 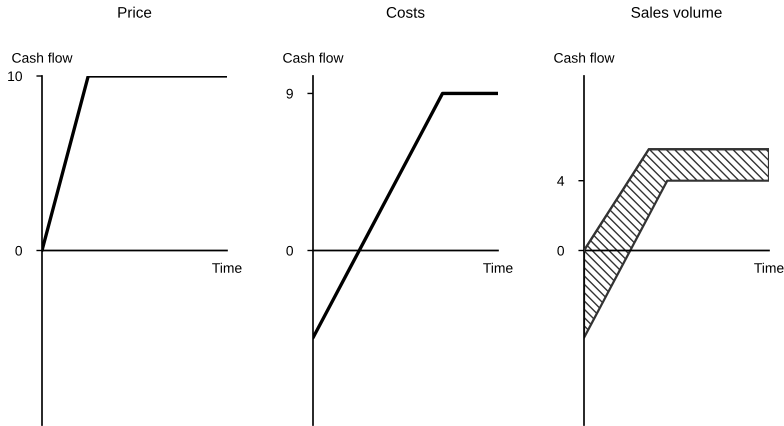 What do you see at coordinates (405, 12) in the screenshot?
I see `chart-title: Costs` at bounding box center [405, 12].